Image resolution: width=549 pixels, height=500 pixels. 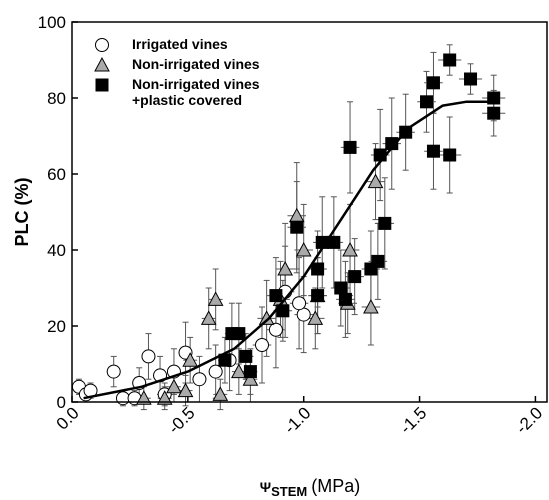 I want to click on y-tick-label: 80, so click(x=56, y=98).